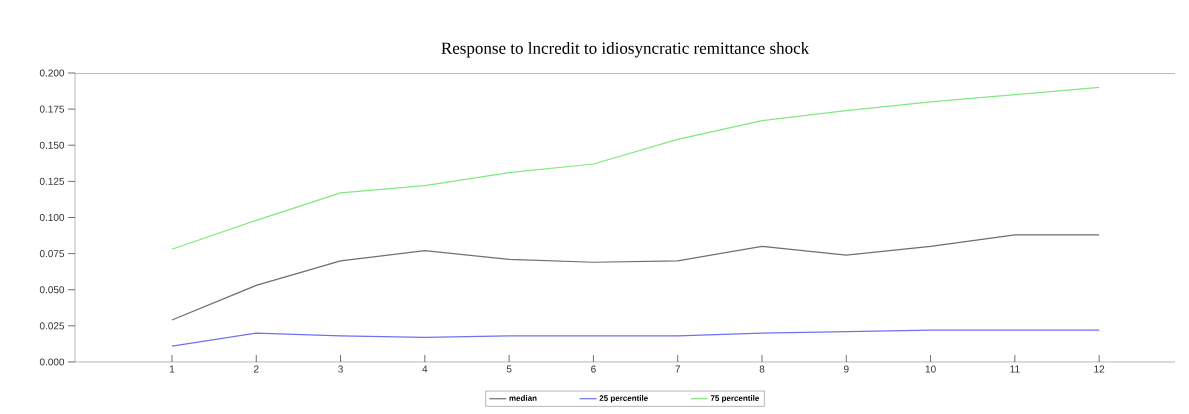 The width and height of the screenshot is (1189, 414). Describe the element at coordinates (52, 181) in the screenshot. I see `y-tick-label: 0.125` at that location.